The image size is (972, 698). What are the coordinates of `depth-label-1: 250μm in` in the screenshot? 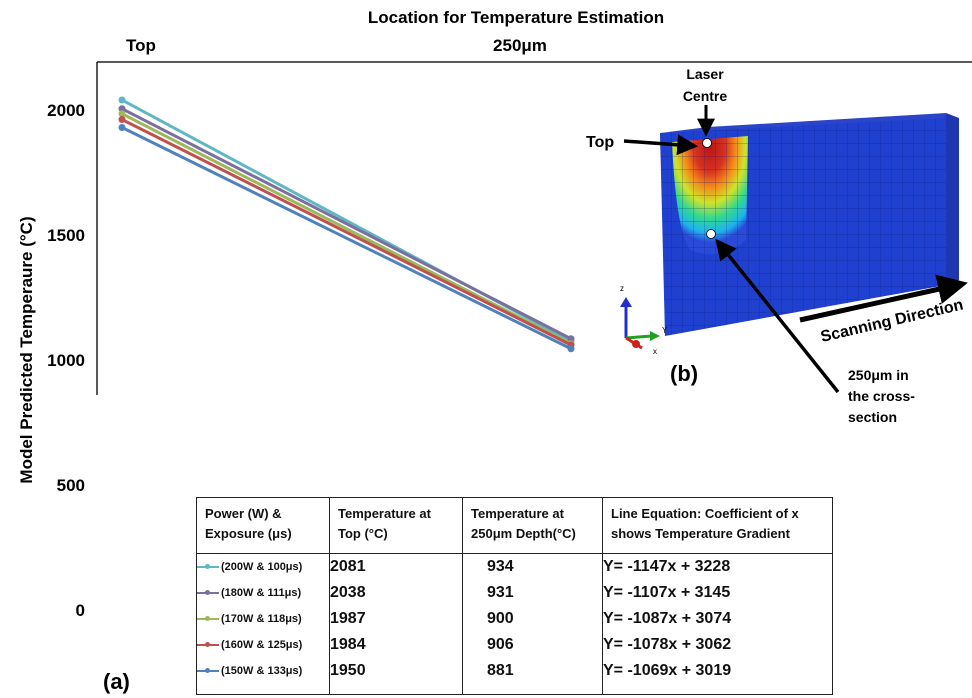 It's located at (878, 375).